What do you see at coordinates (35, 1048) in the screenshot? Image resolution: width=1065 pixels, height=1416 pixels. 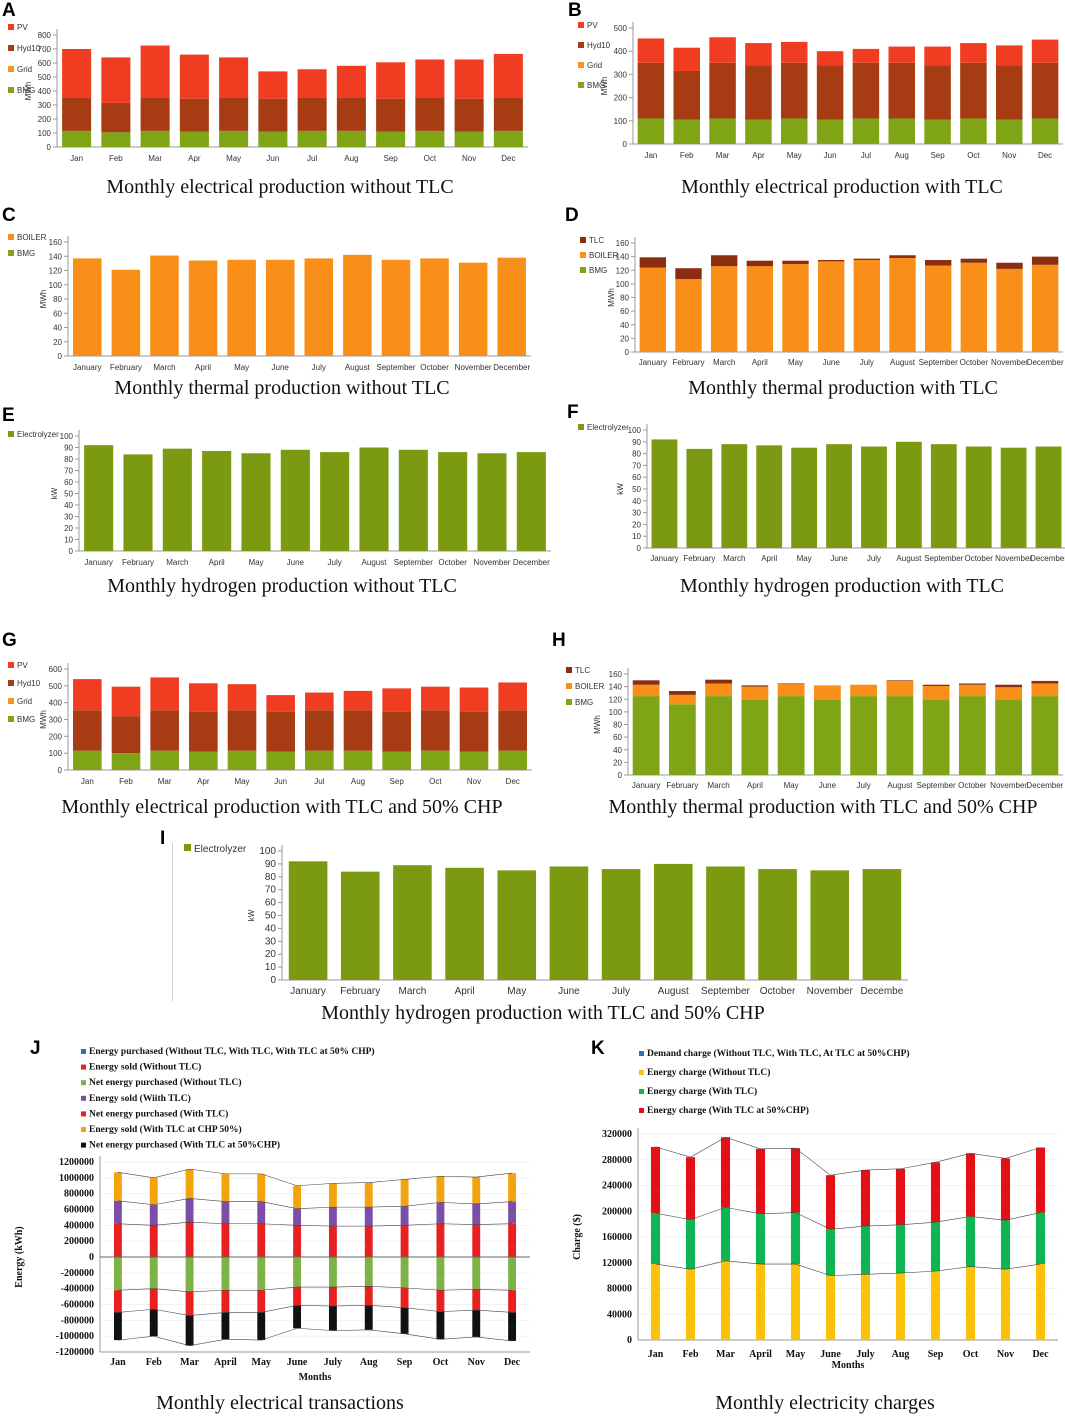 I see `panel-letter: J` at bounding box center [35, 1048].